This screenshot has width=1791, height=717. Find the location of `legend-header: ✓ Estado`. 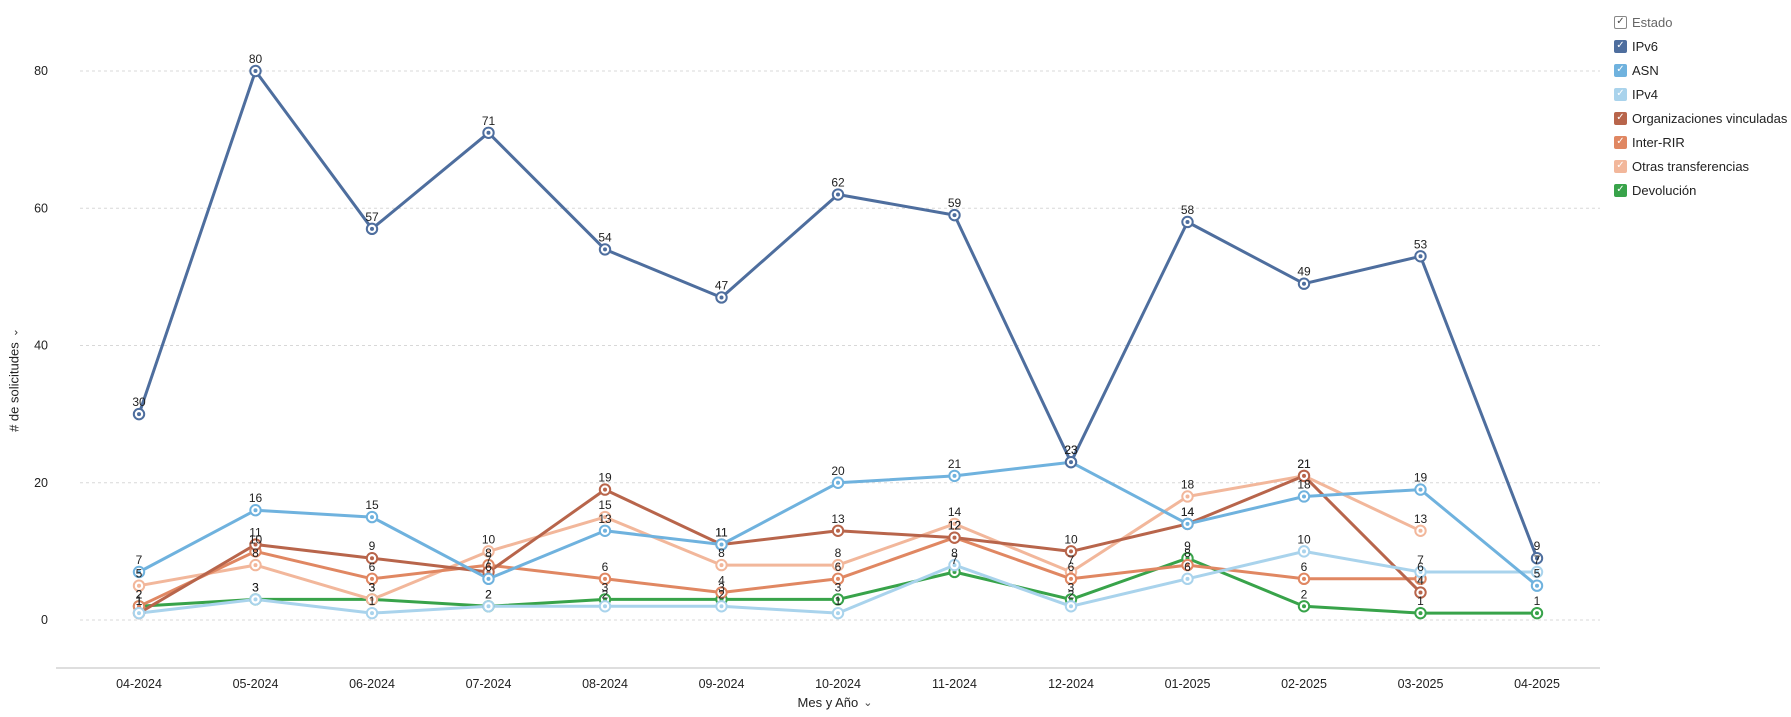

legend-header: ✓ Estado is located at coordinates (1700, 22).